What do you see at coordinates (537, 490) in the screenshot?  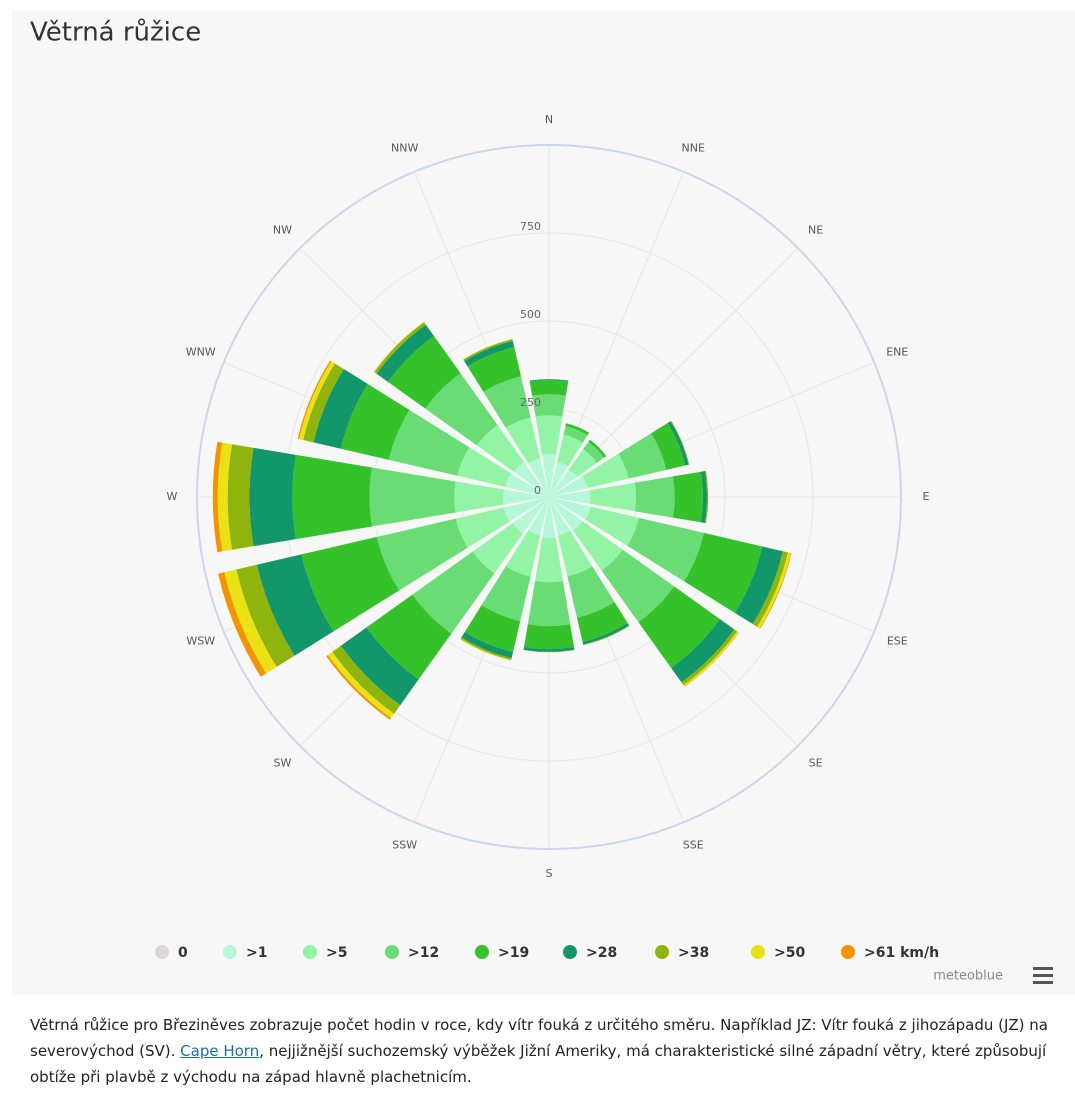 I see `y-tick-label: 0` at bounding box center [537, 490].